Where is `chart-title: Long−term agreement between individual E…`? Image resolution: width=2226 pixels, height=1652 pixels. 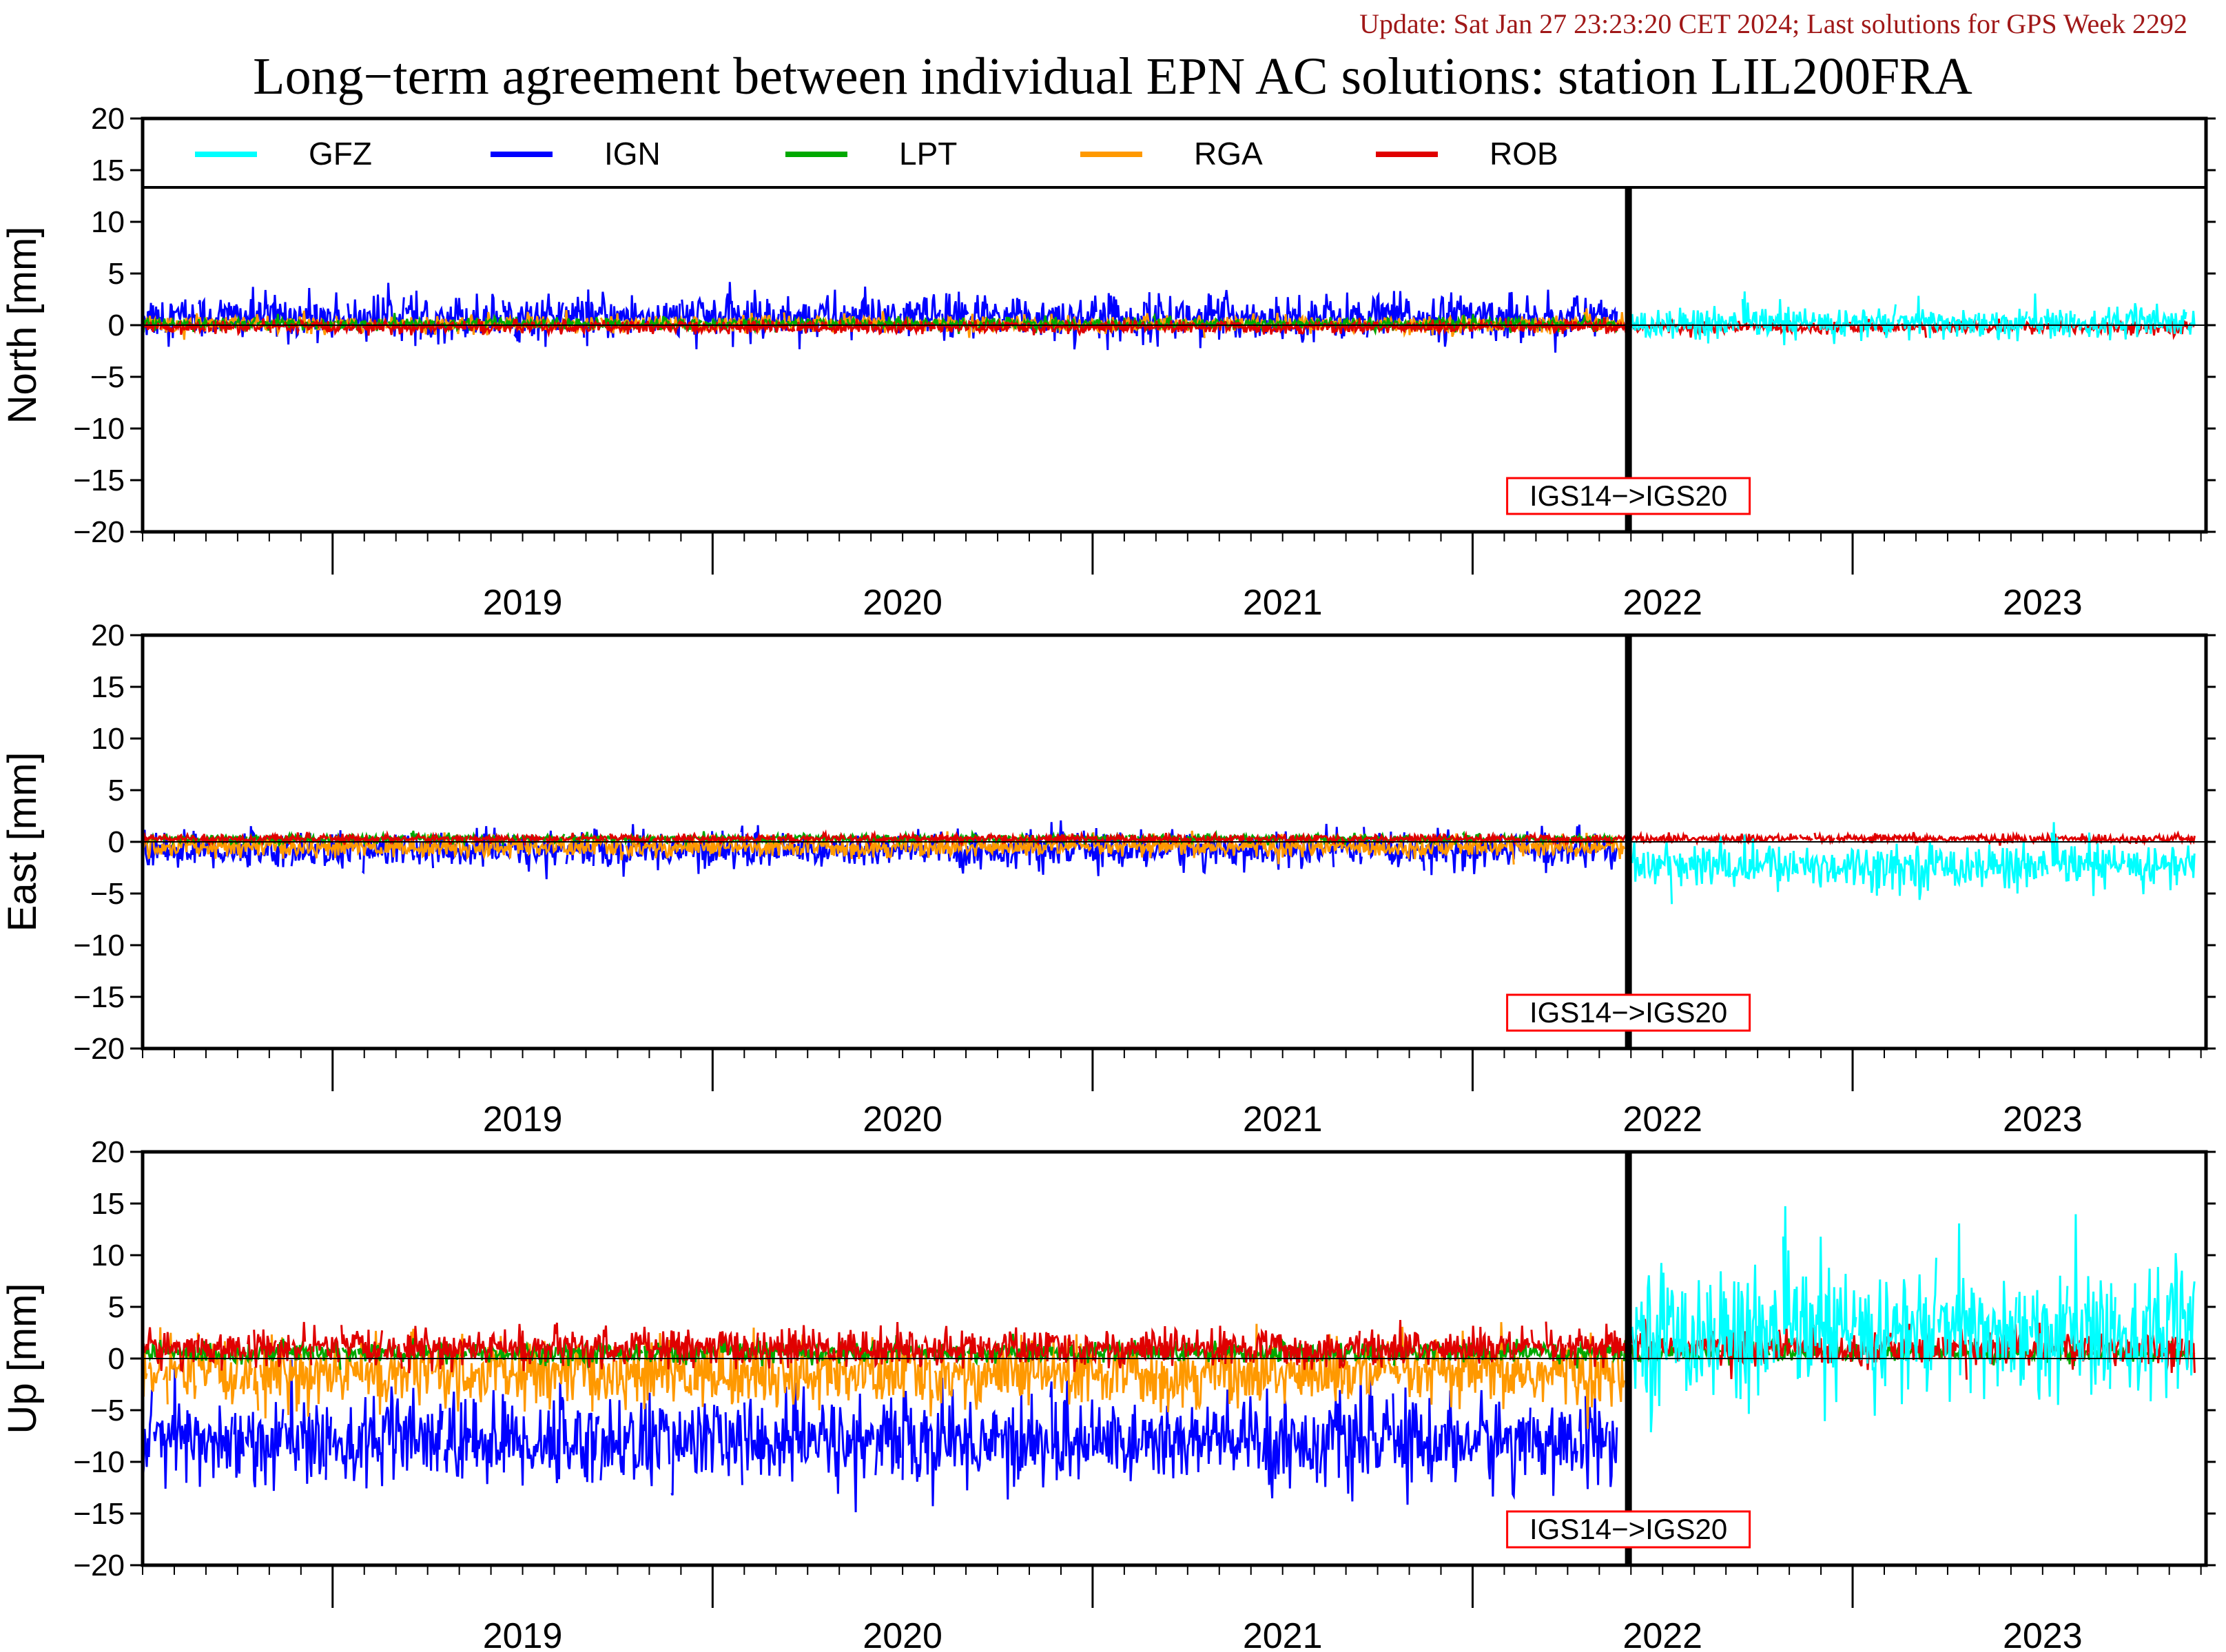
chart-title: Long−term agreement between individual E… is located at coordinates (1112, 76).